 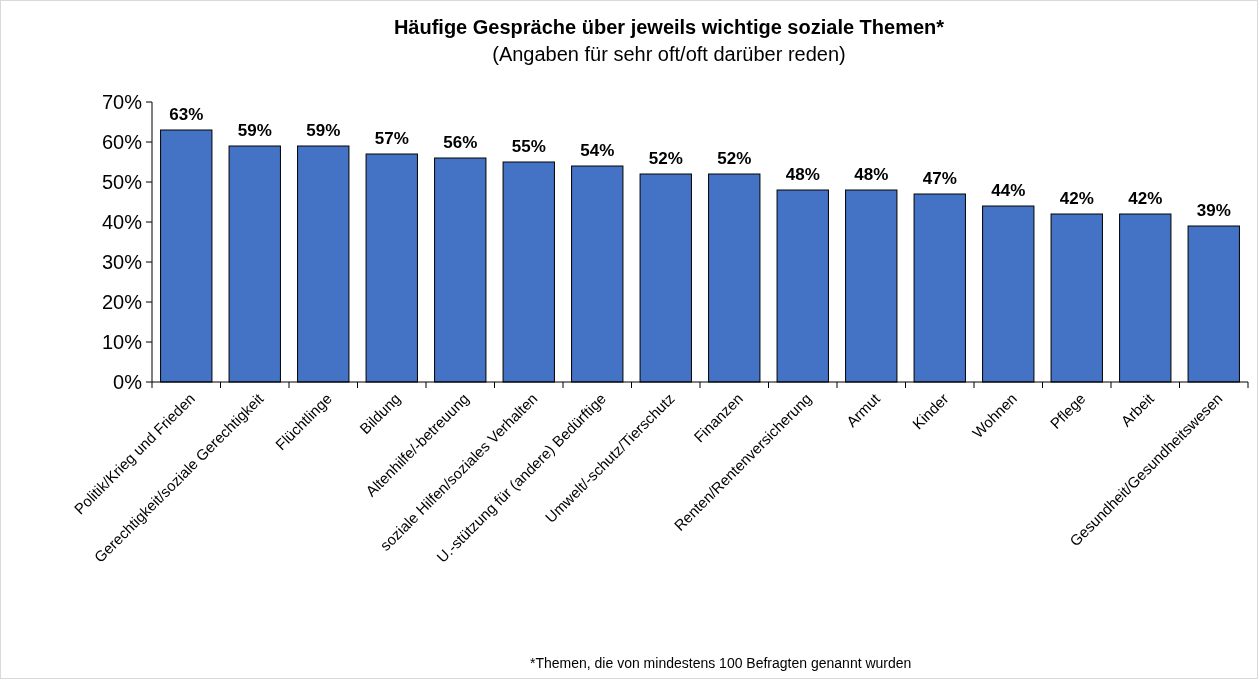 What do you see at coordinates (721, 663) in the screenshot?
I see `text: *Themen, die von mindestens 100 Befragten genannt wurden` at bounding box center [721, 663].